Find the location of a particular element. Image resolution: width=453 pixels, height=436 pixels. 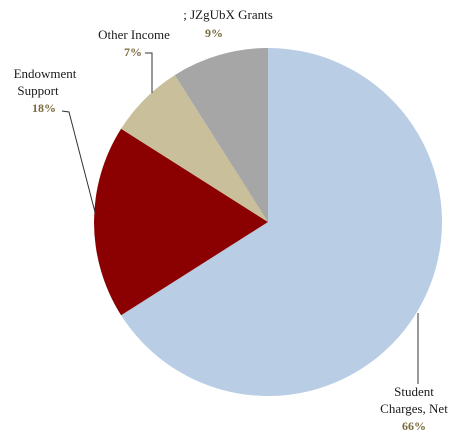

label-other-income-line1: Other Income is located at coordinates (134, 34).